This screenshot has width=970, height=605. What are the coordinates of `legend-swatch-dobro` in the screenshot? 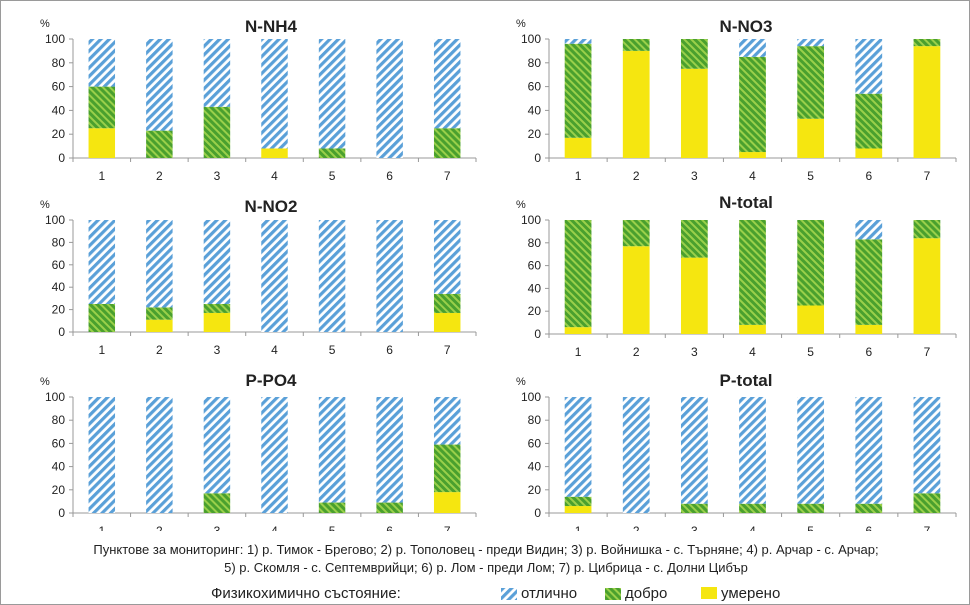 It's located at (613, 593).